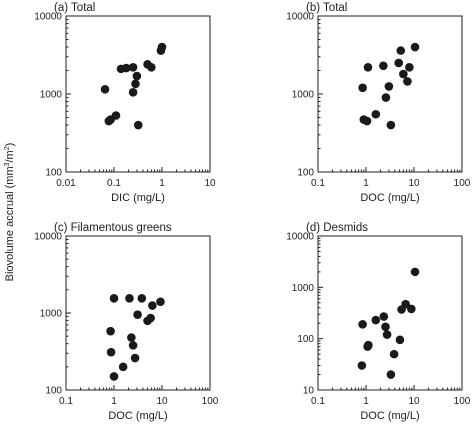 This screenshot has width=474, height=424. Describe the element at coordinates (337, 228) in the screenshot. I see `panel-title: (d) Desmids` at that location.